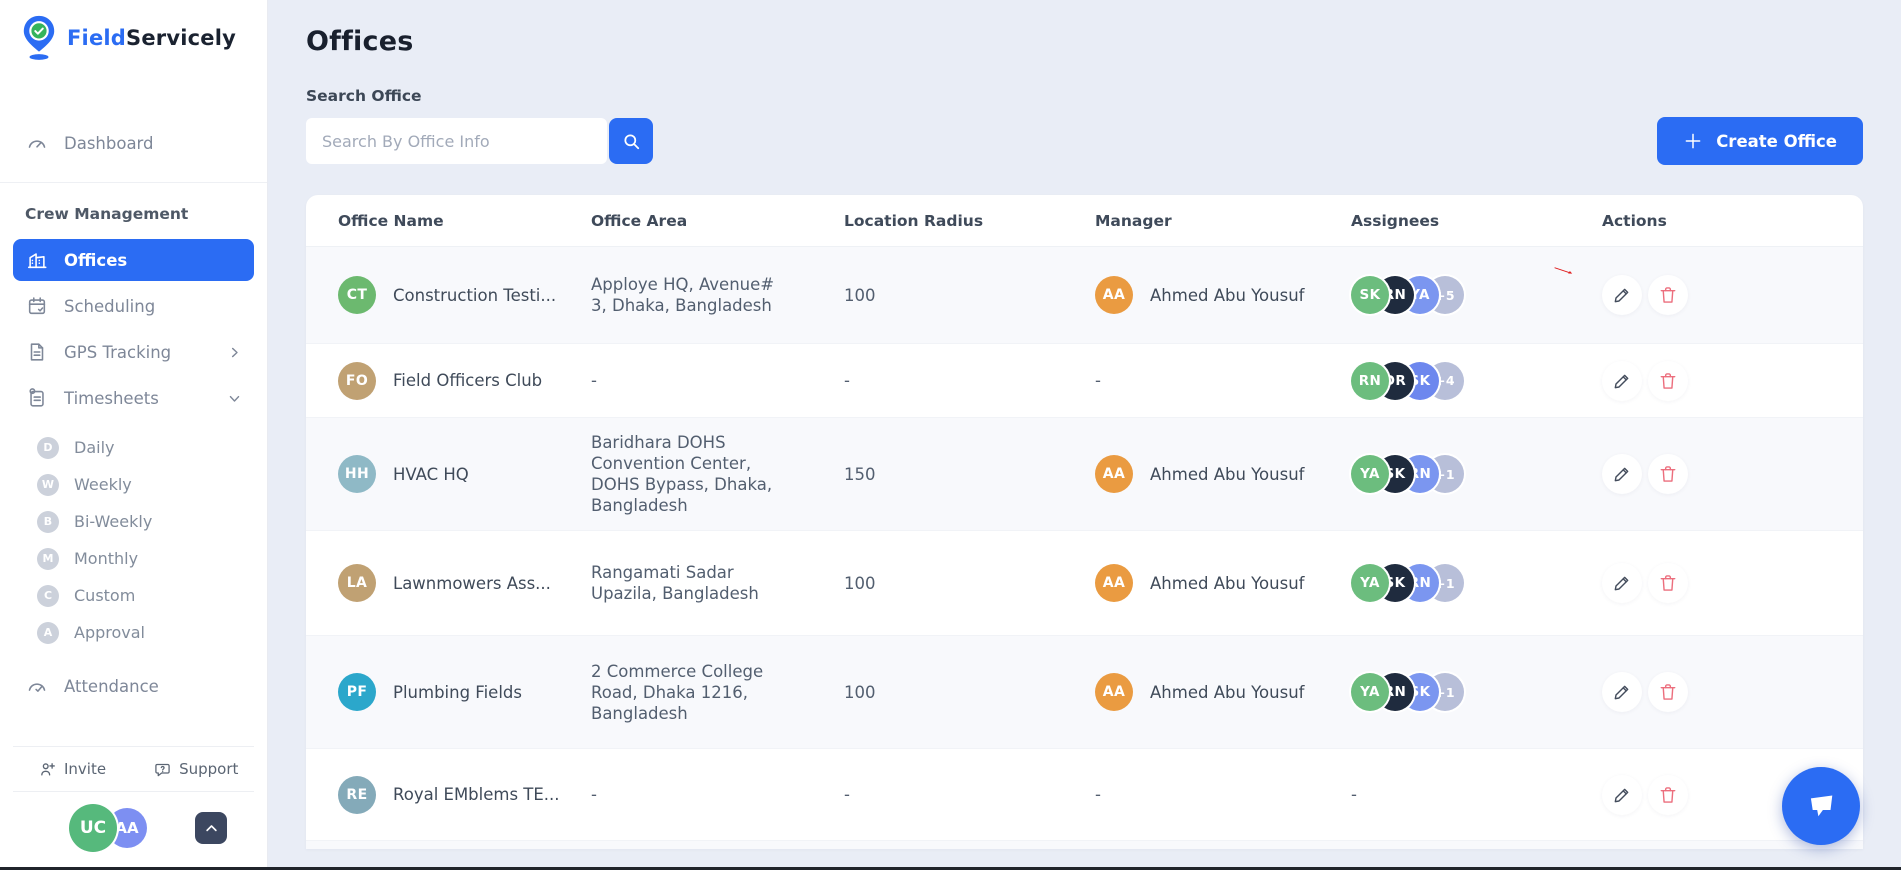 This screenshot has height=870, width=1901. Describe the element at coordinates (357, 794) in the screenshot. I see `office-avatar: RE` at that location.